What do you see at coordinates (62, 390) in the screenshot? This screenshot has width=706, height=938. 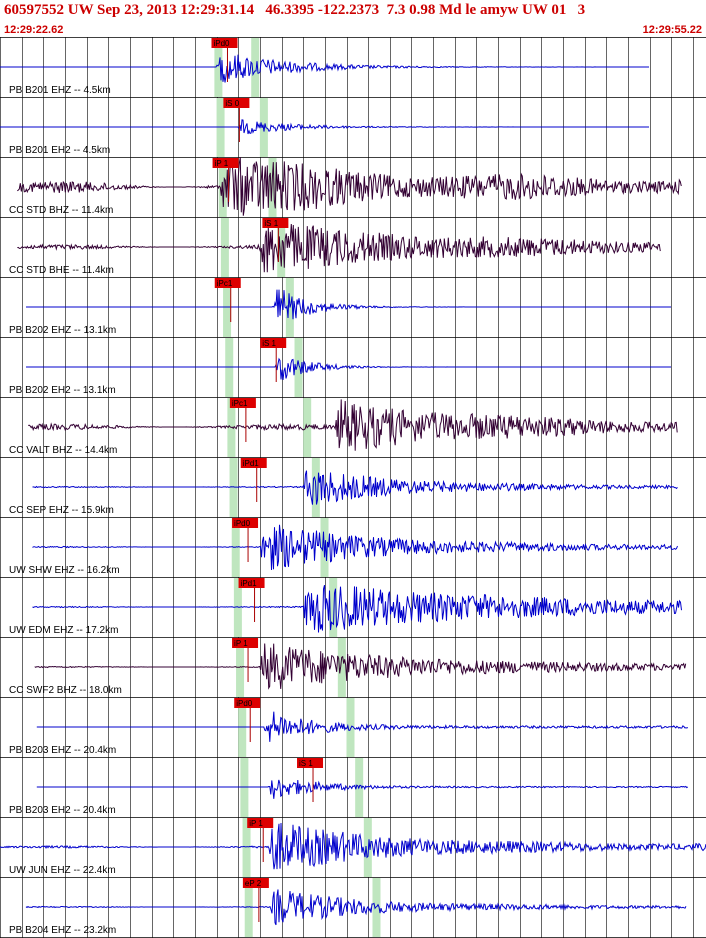 I see `channel-label: PB B202 EH2 -- 13.1km` at bounding box center [62, 390].